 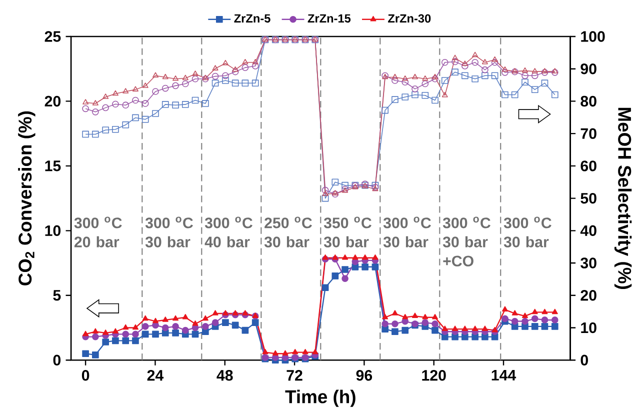 What do you see at coordinates (588, 263) in the screenshot?
I see `y2-tick-label: 30` at bounding box center [588, 263].